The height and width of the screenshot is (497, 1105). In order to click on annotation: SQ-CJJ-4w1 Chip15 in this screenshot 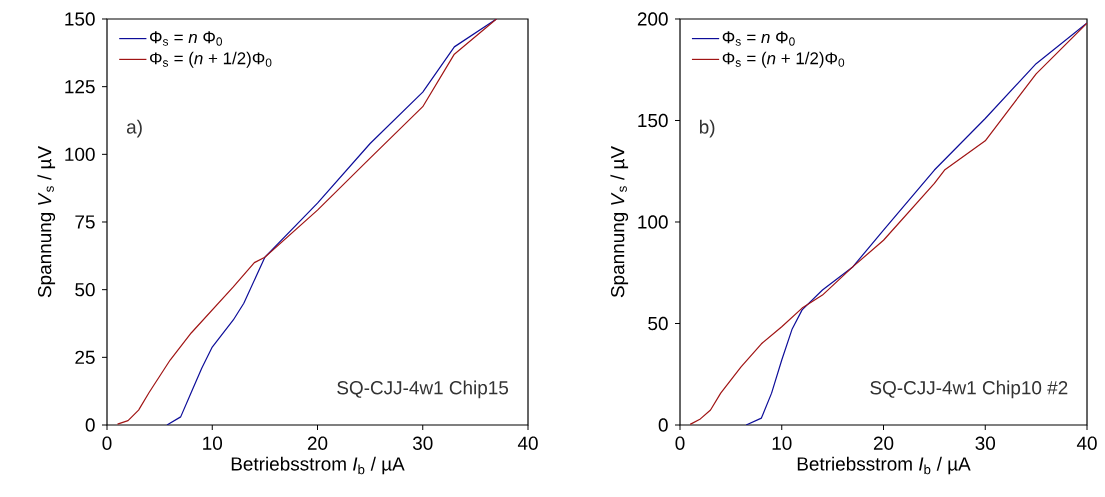, I will do `click(423, 389)`.